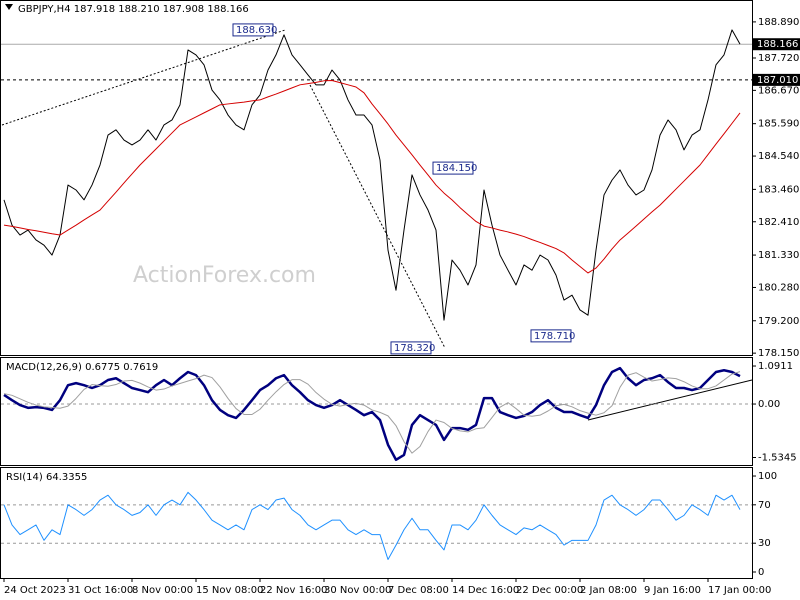 This screenshot has height=600, width=800. Describe the element at coordinates (778, 22) in the screenshot. I see `y-tick-label: 188.890` at that location.